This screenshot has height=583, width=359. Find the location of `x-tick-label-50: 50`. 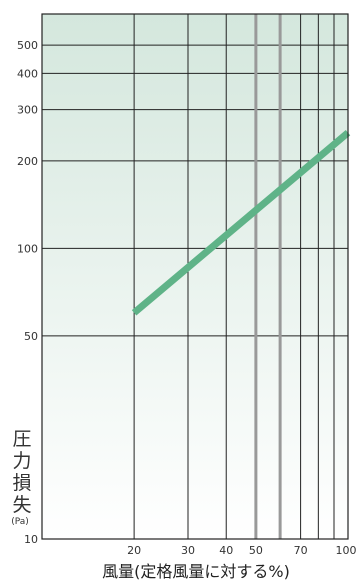

x-tick-label-50: 50 is located at coordinates (256, 550).